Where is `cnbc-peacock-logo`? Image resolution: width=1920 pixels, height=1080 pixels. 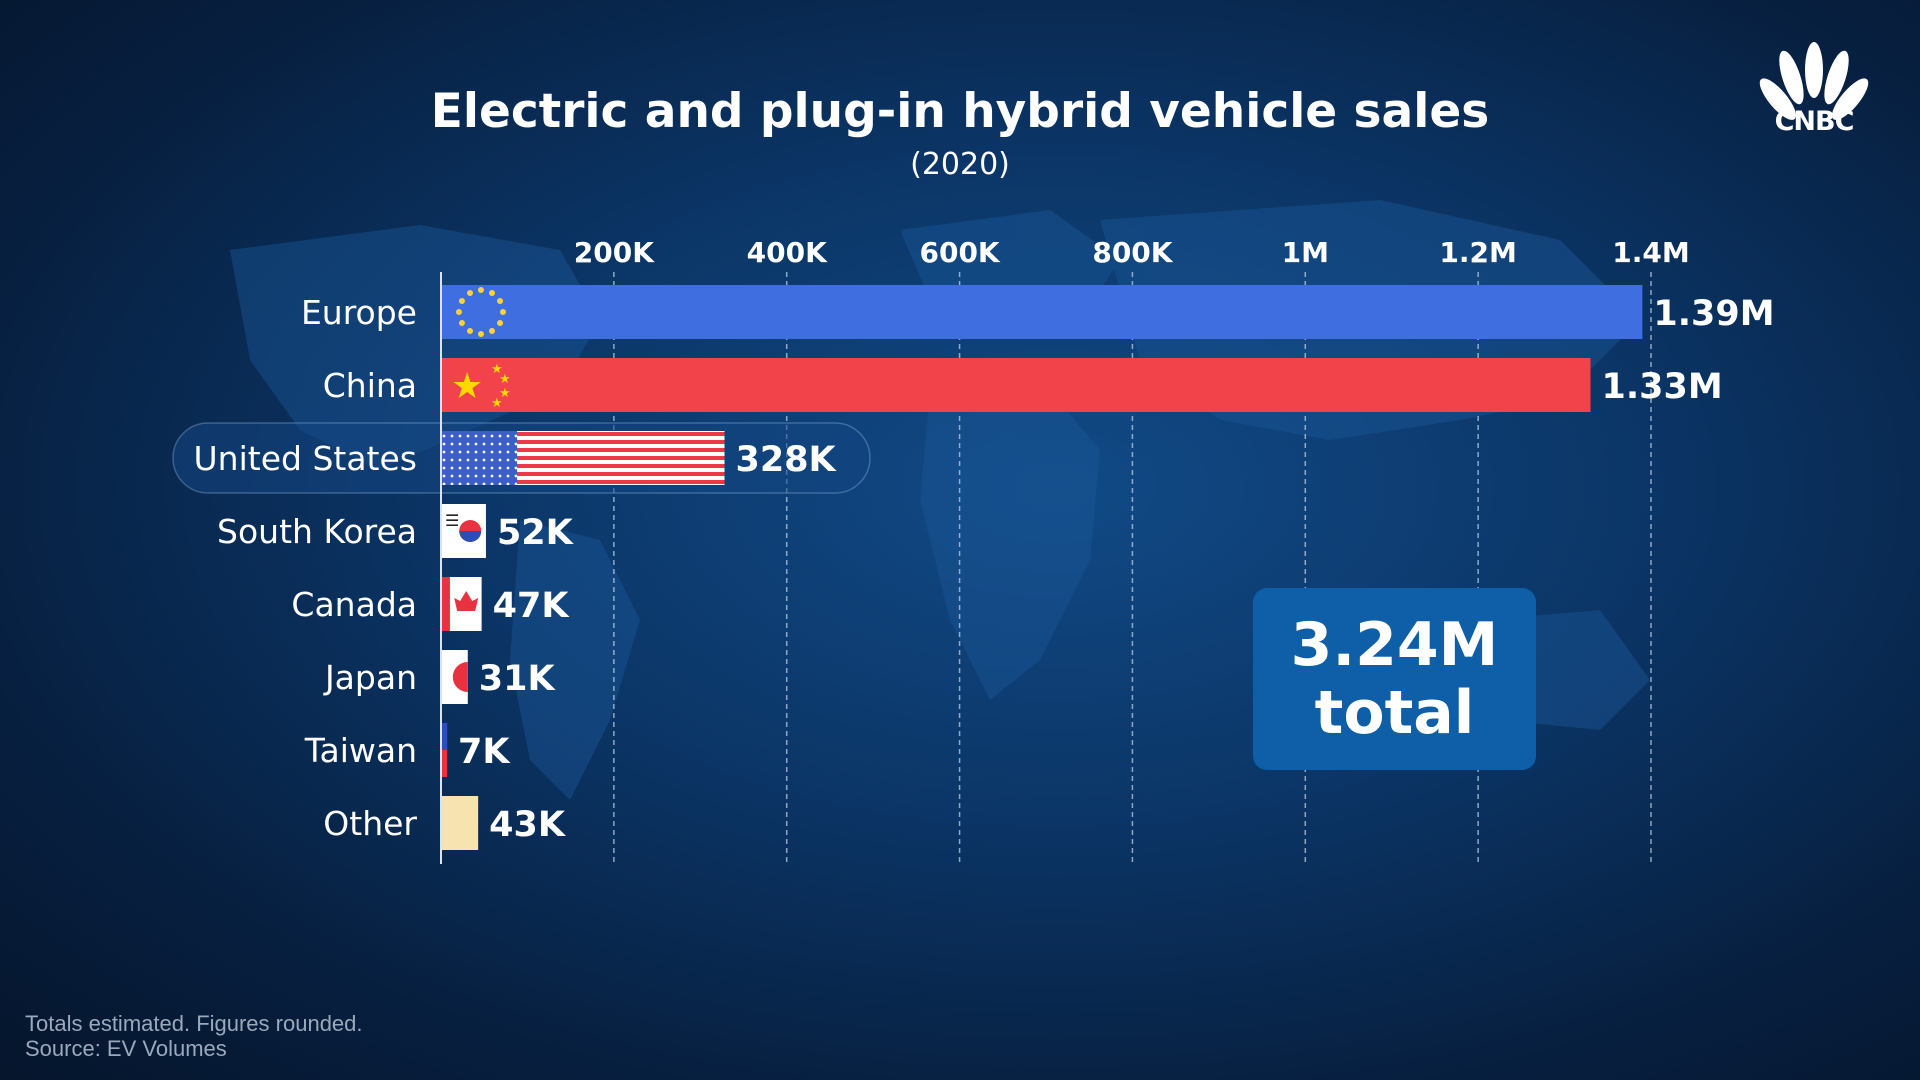 cnbc-peacock-logo is located at coordinates (1814, 81).